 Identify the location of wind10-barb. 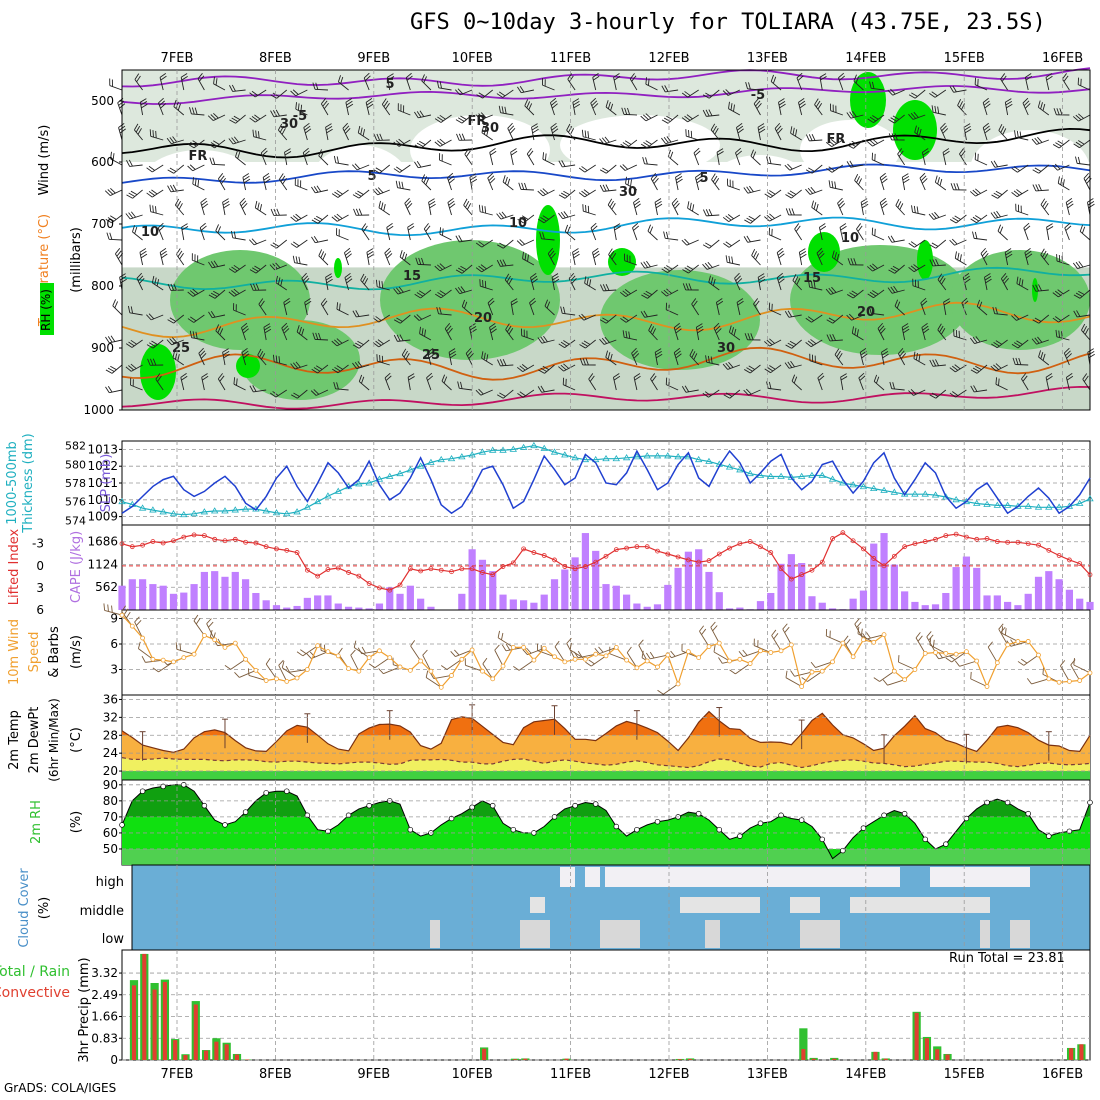
(368, 650).